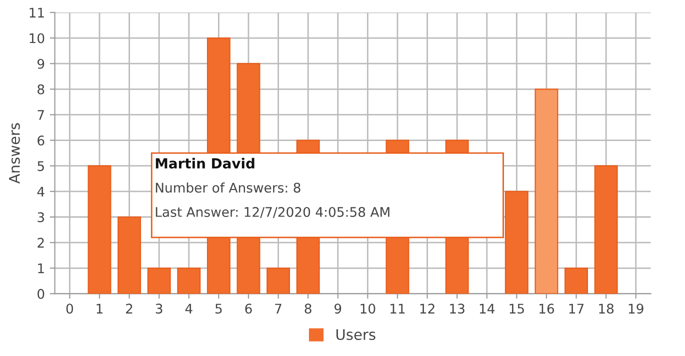  I want to click on y-tick-label: 3, so click(41, 217).